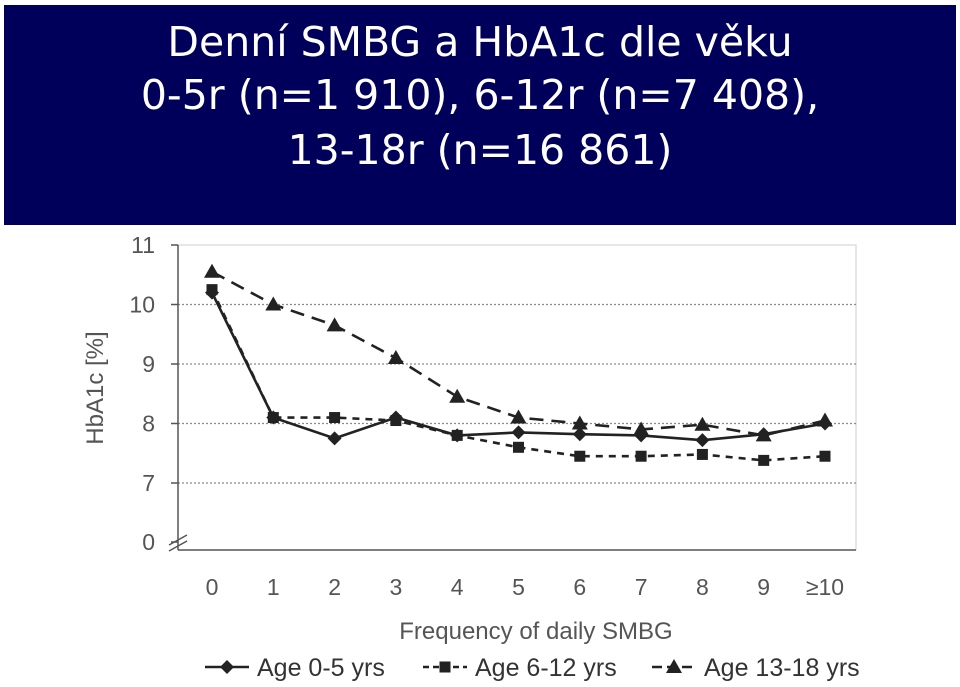 This screenshot has height=687, width=960. I want to click on x-axis-title: Frequency of daily SMBG, so click(535, 631).